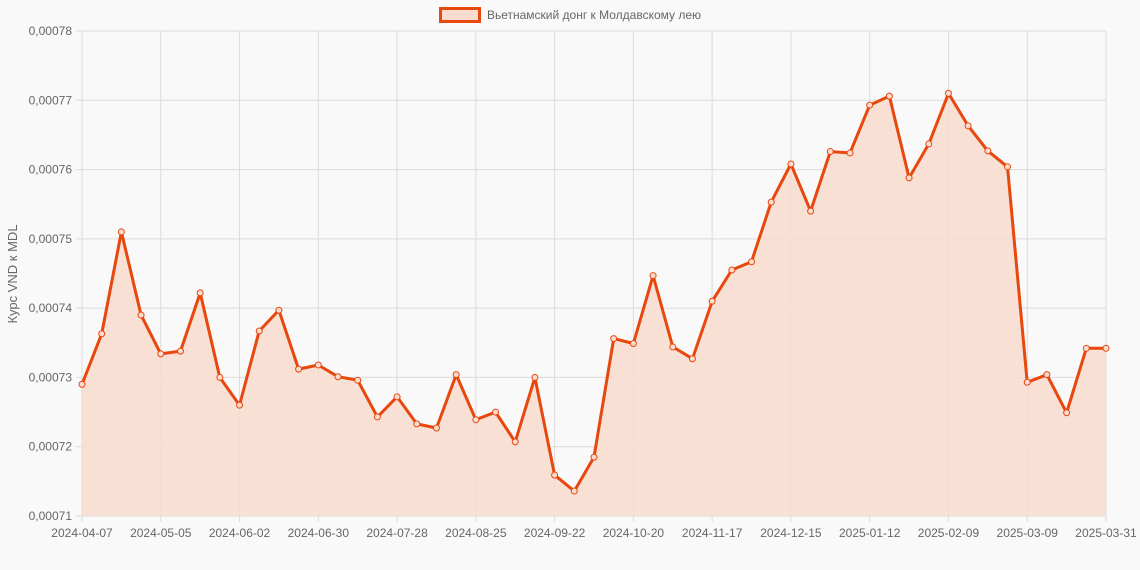 This screenshot has width=1140, height=570. I want to click on x-tick-label: 2025-02-09, so click(949, 533).